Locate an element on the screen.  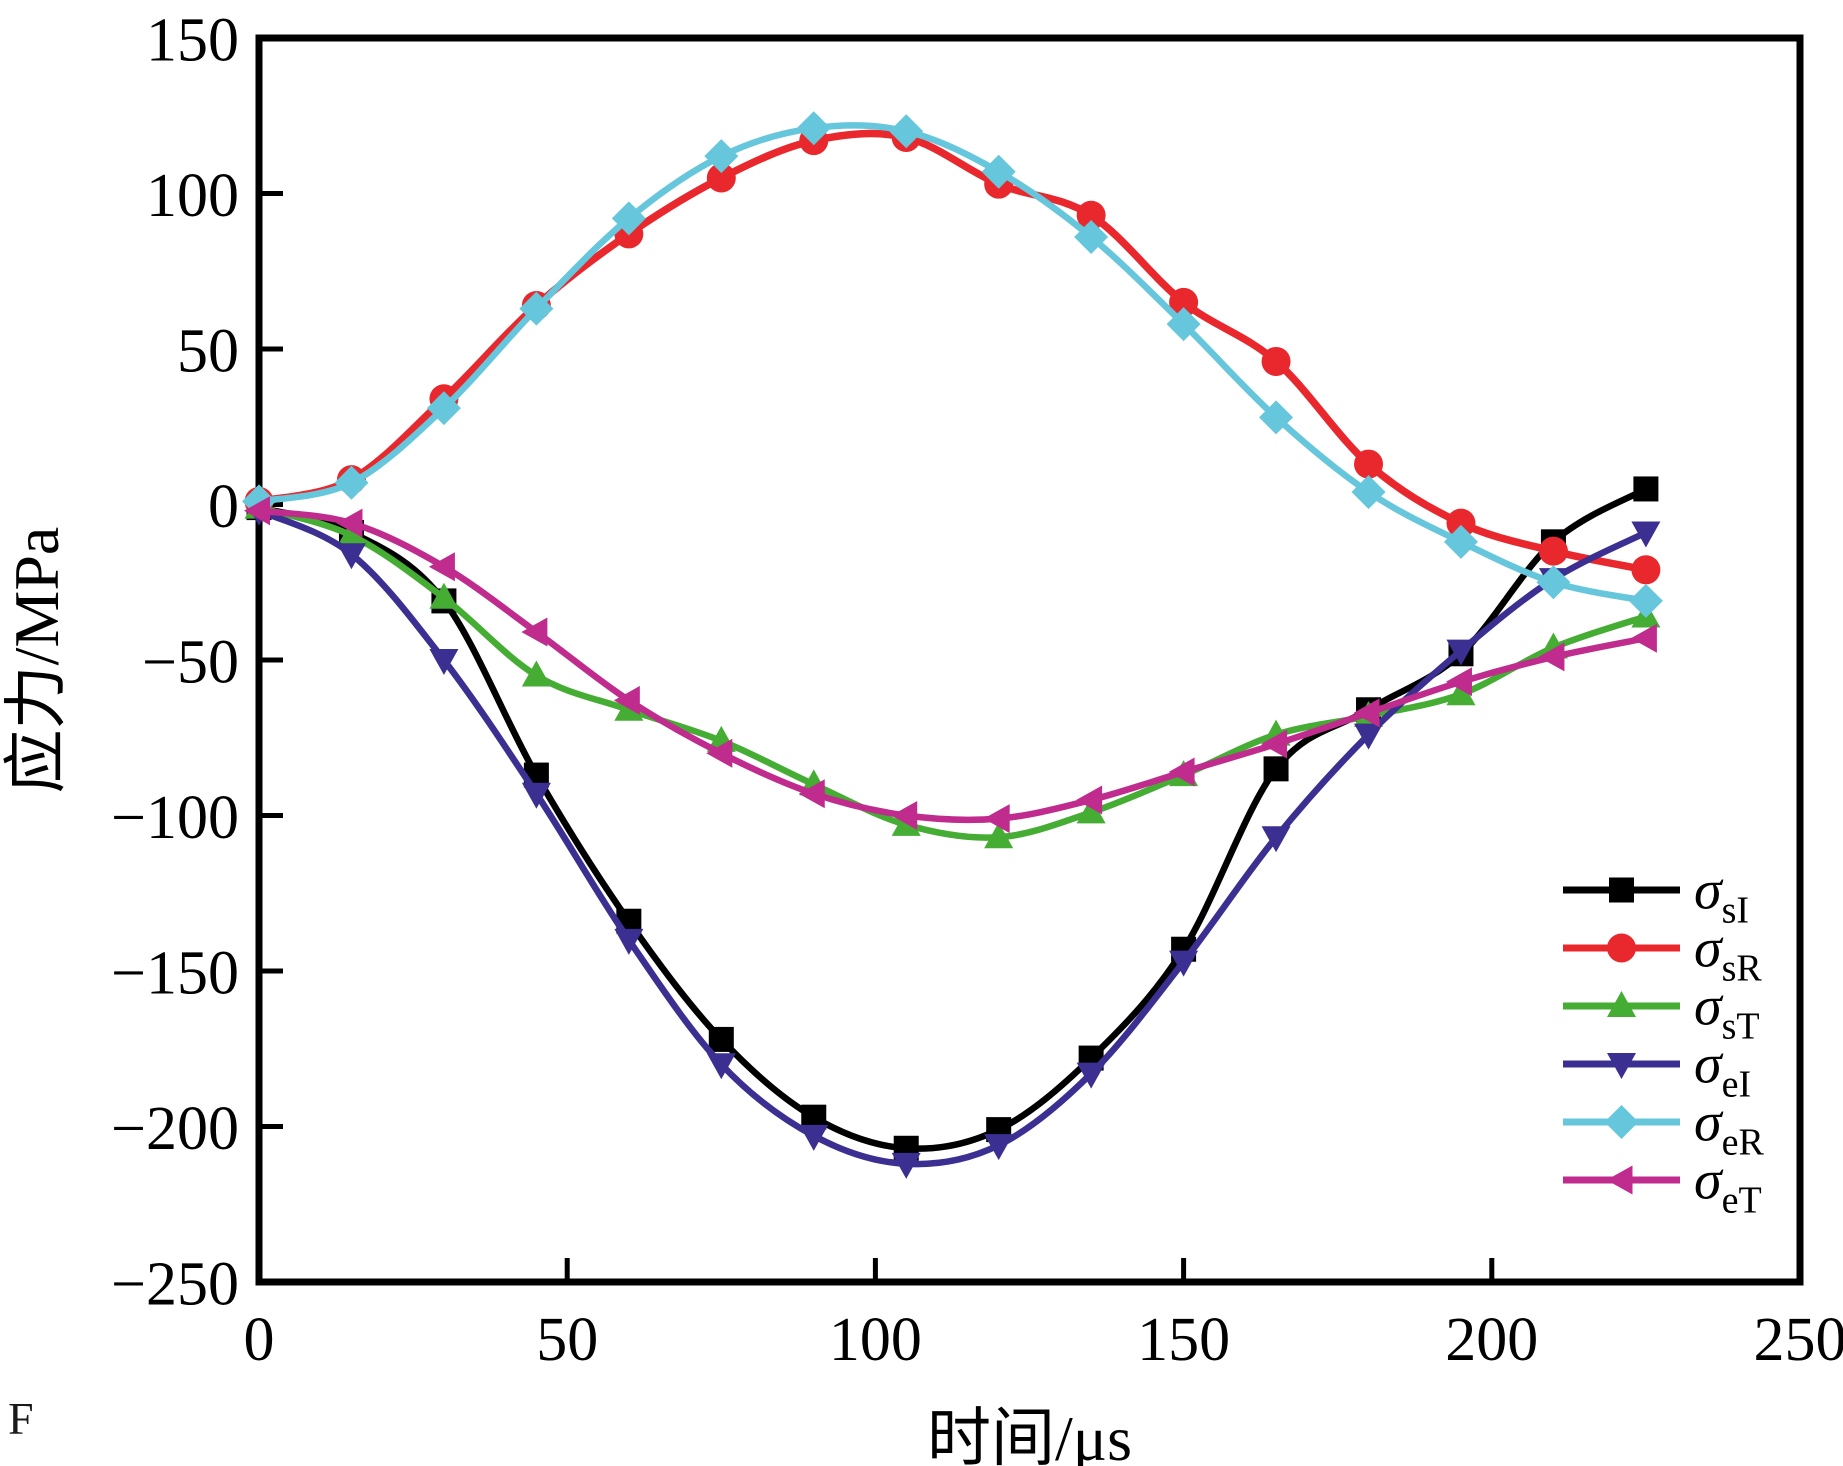
x-tick-label: 0 is located at coordinates (259, 1340).